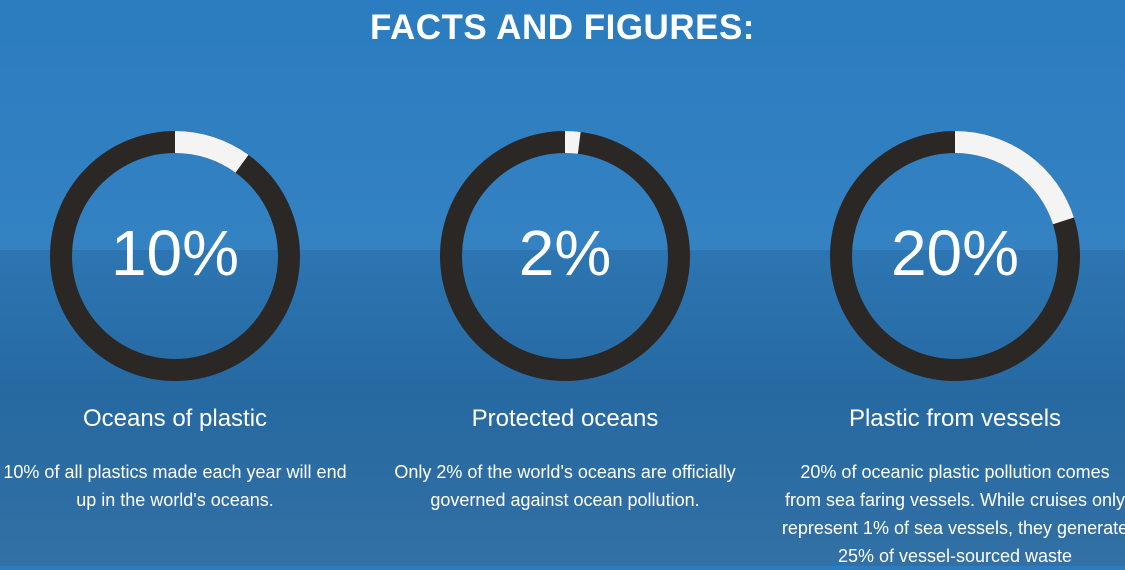  What do you see at coordinates (955, 253) in the screenshot?
I see `percent-label: 20%` at bounding box center [955, 253].